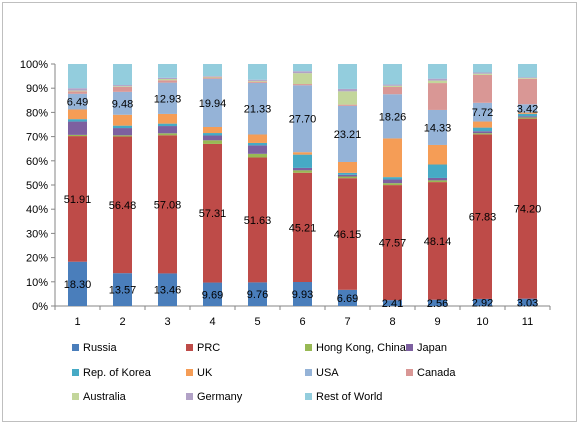  What do you see at coordinates (348, 235) in the screenshot?
I see `data-label: 46.15` at bounding box center [348, 235].